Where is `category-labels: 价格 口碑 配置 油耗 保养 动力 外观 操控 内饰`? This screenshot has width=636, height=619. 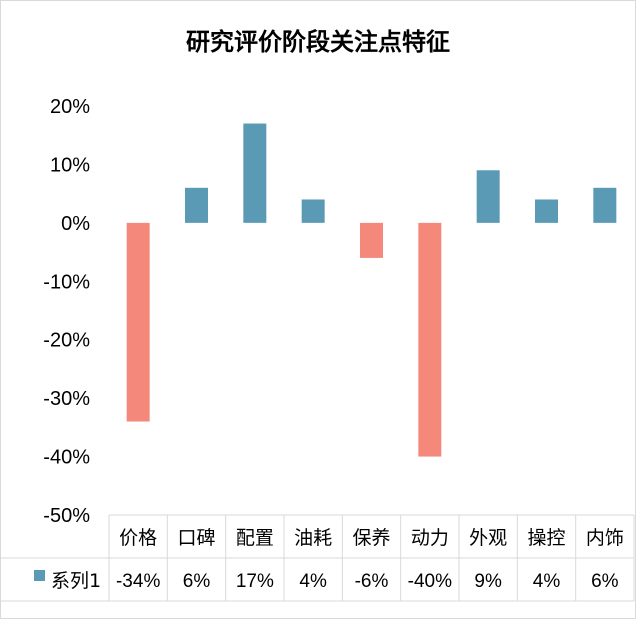 category-labels: 价格 口碑 配置 油耗 保养 动力 外观 操控 内饰 is located at coordinates (371, 538).